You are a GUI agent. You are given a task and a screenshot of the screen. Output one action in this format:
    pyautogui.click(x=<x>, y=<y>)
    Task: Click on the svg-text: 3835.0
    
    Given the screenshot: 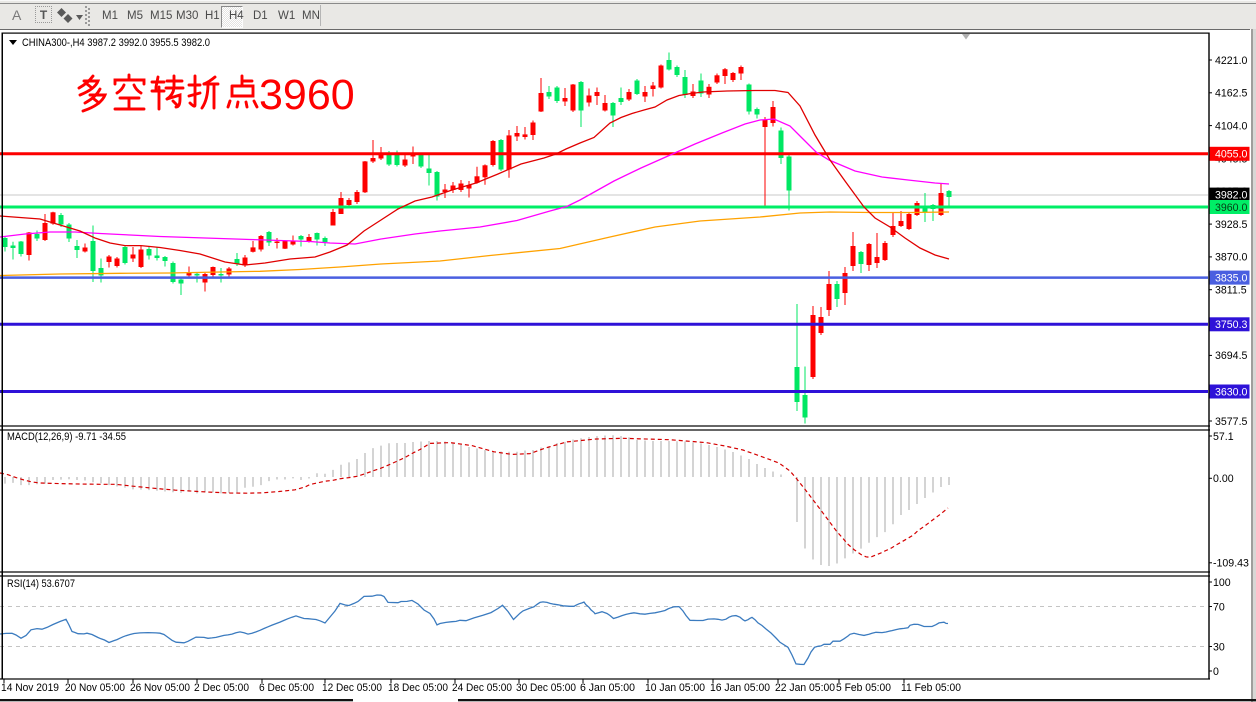 What is the action you would take?
    pyautogui.click(x=1231, y=278)
    